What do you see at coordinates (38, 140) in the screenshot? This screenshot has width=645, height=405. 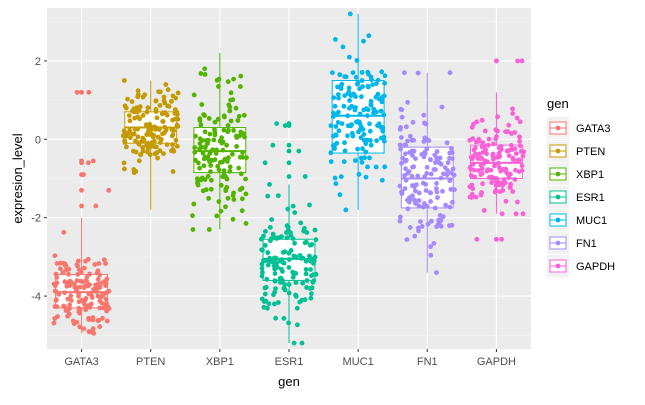 I see `y-tick-label: 0` at bounding box center [38, 140].